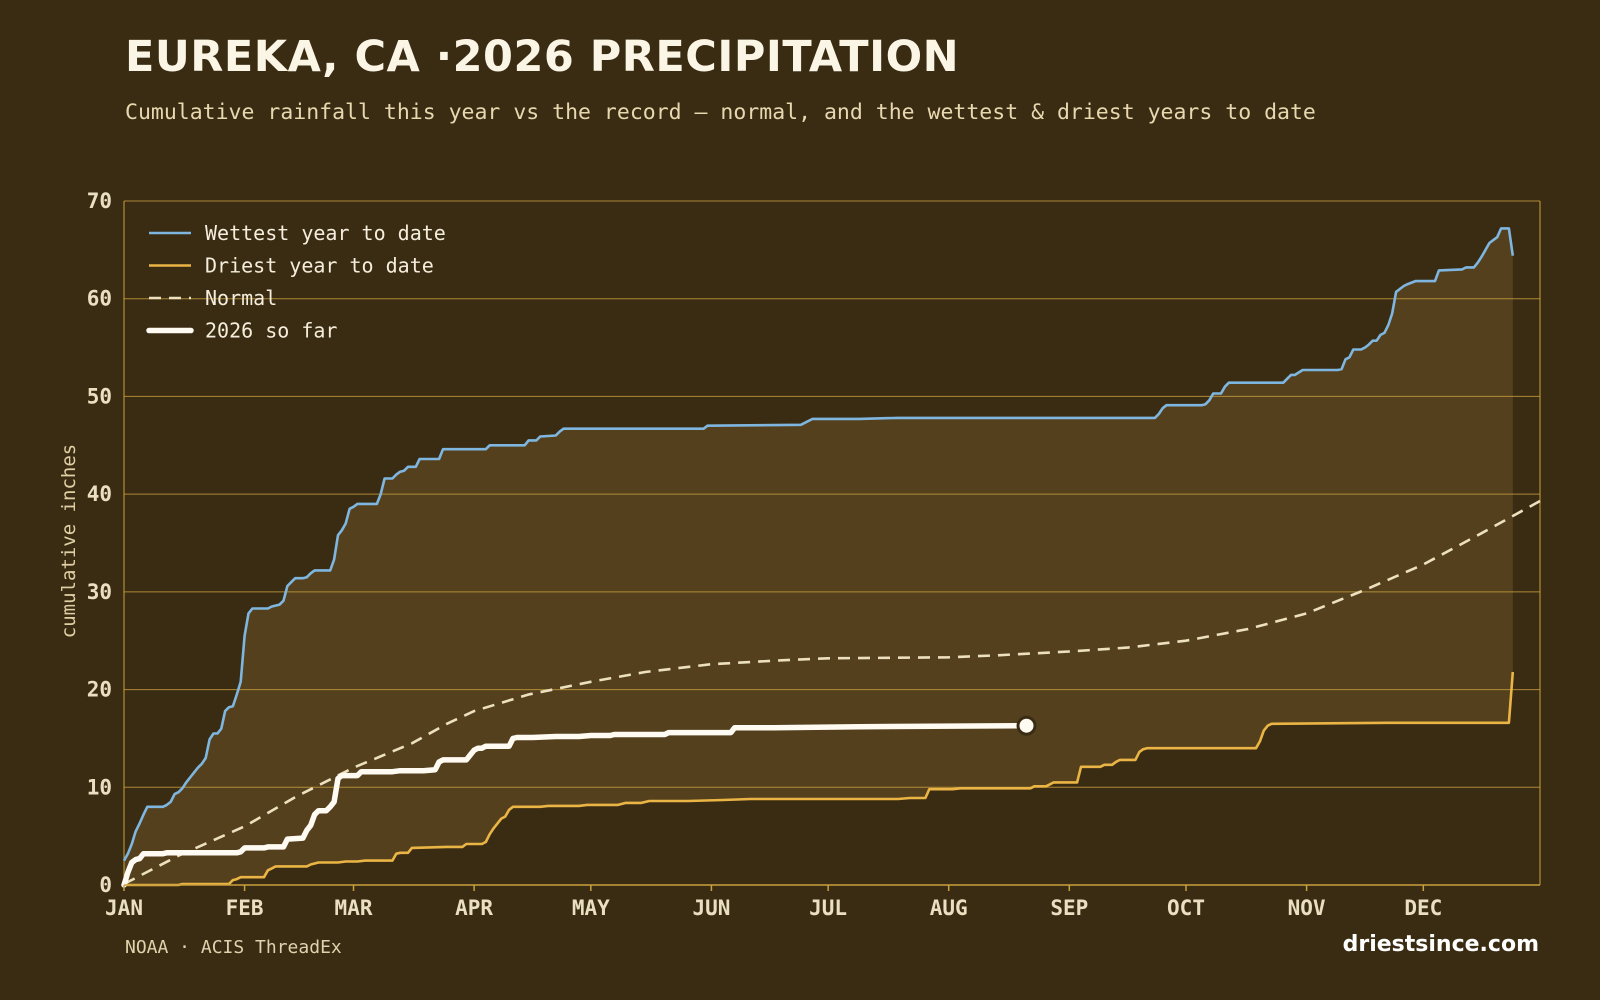 The image size is (1600, 1000). Describe the element at coordinates (711, 908) in the screenshot. I see `x-tick-label: JUN` at that location.